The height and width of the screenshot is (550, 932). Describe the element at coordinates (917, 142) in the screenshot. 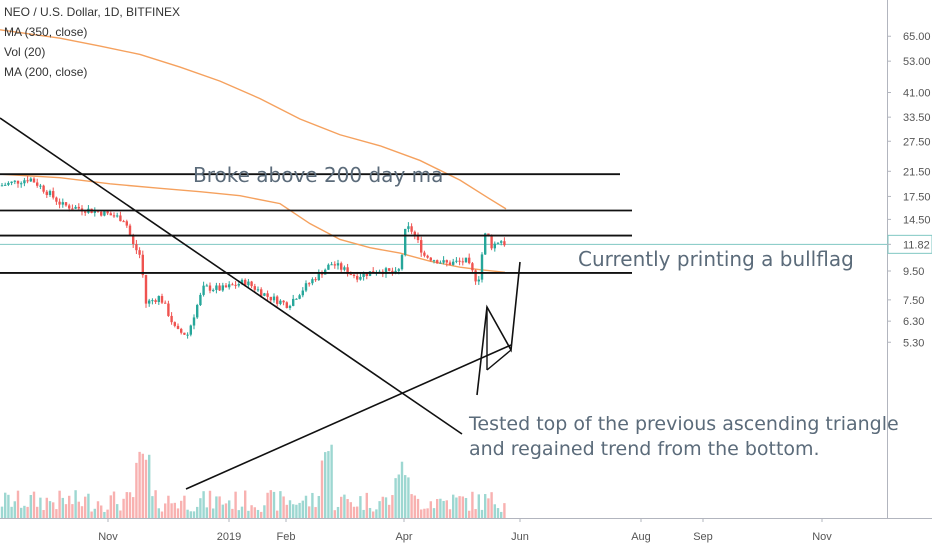

I see `y-tick-label: 27.50` at that location.